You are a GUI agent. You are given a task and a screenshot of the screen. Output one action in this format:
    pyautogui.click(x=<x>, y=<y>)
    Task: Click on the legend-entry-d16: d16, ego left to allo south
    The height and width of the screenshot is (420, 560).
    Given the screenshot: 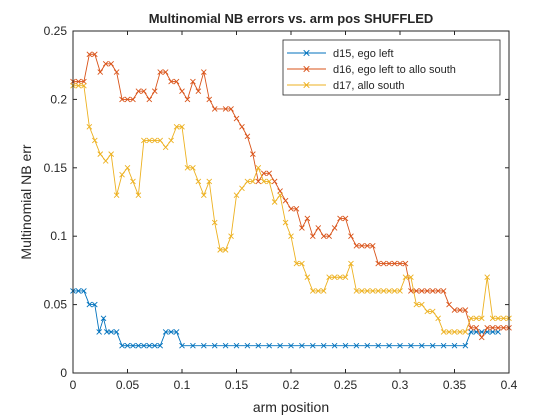 What is the action you would take?
    pyautogui.click(x=371, y=70)
    